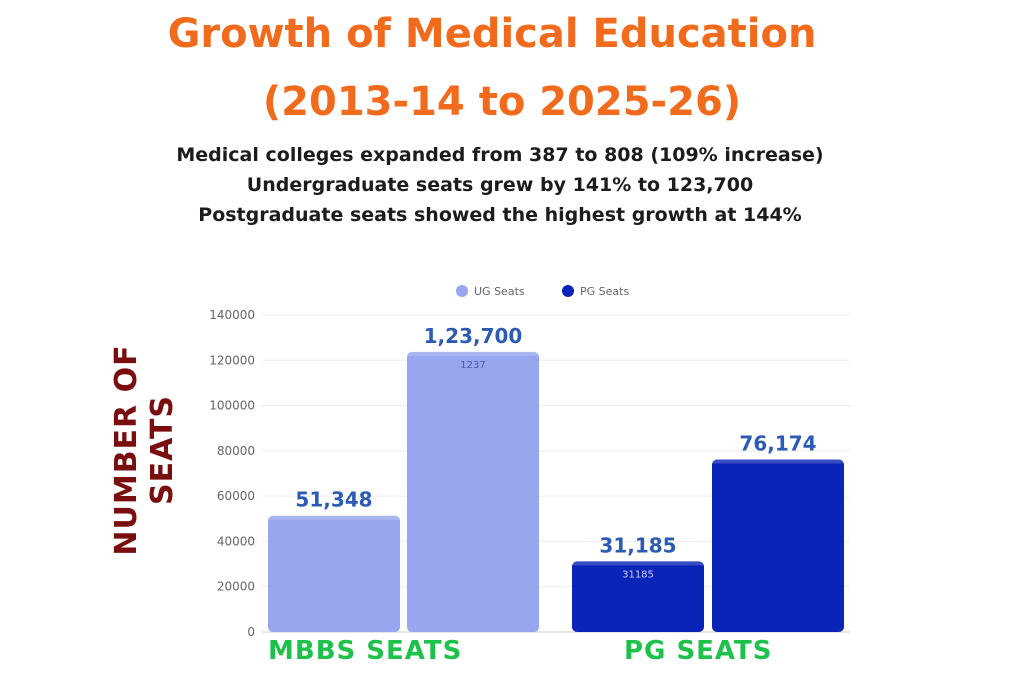 This screenshot has width=1024, height=683. What do you see at coordinates (333, 500) in the screenshot?
I see `data-label: 51,348` at bounding box center [333, 500].